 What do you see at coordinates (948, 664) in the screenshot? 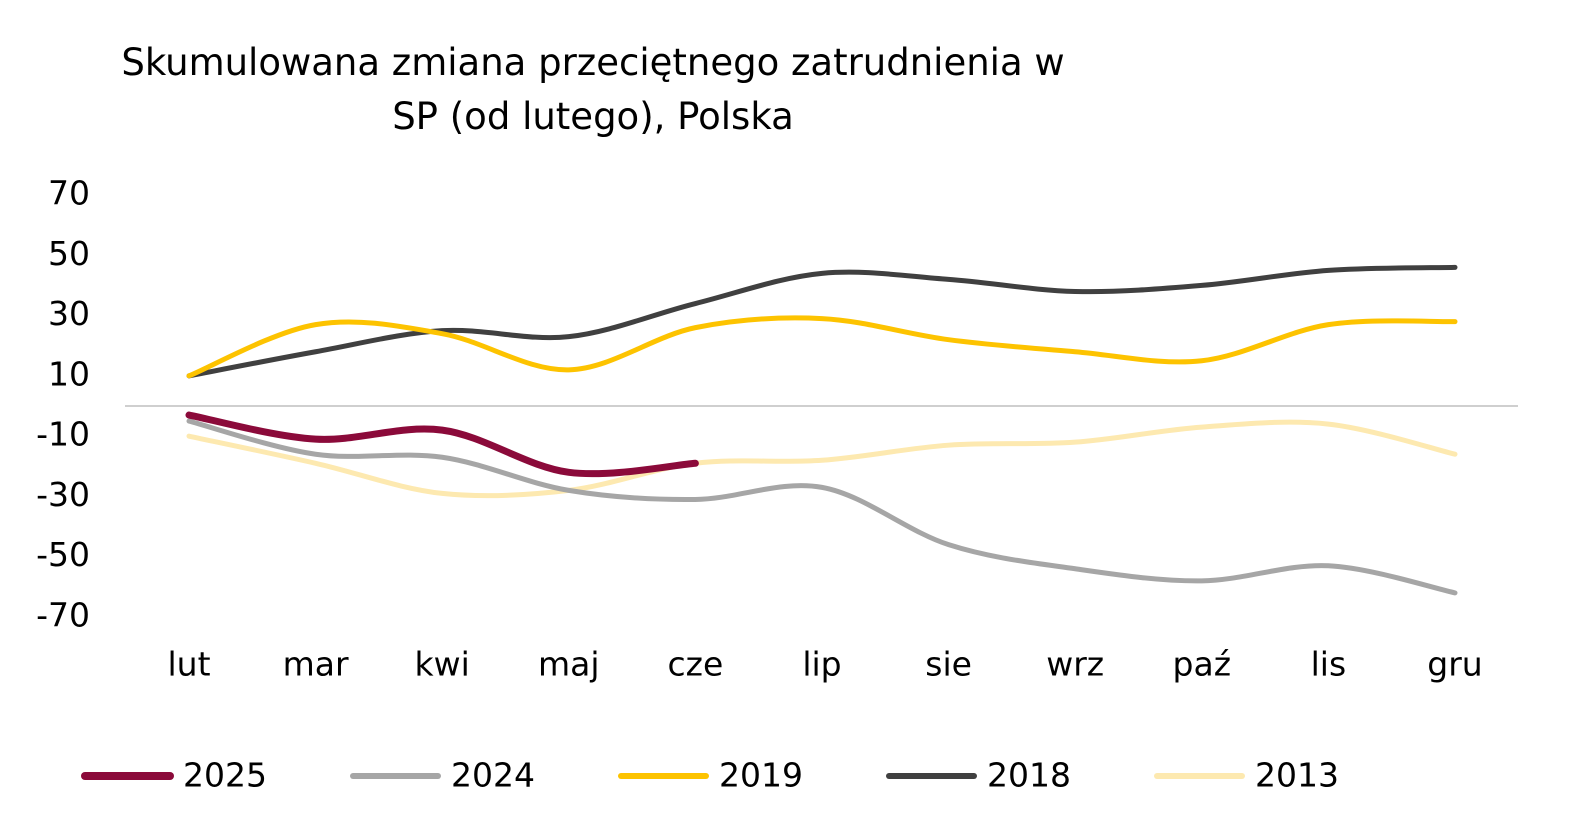
I see `x-tick-label: sie` at bounding box center [948, 664].